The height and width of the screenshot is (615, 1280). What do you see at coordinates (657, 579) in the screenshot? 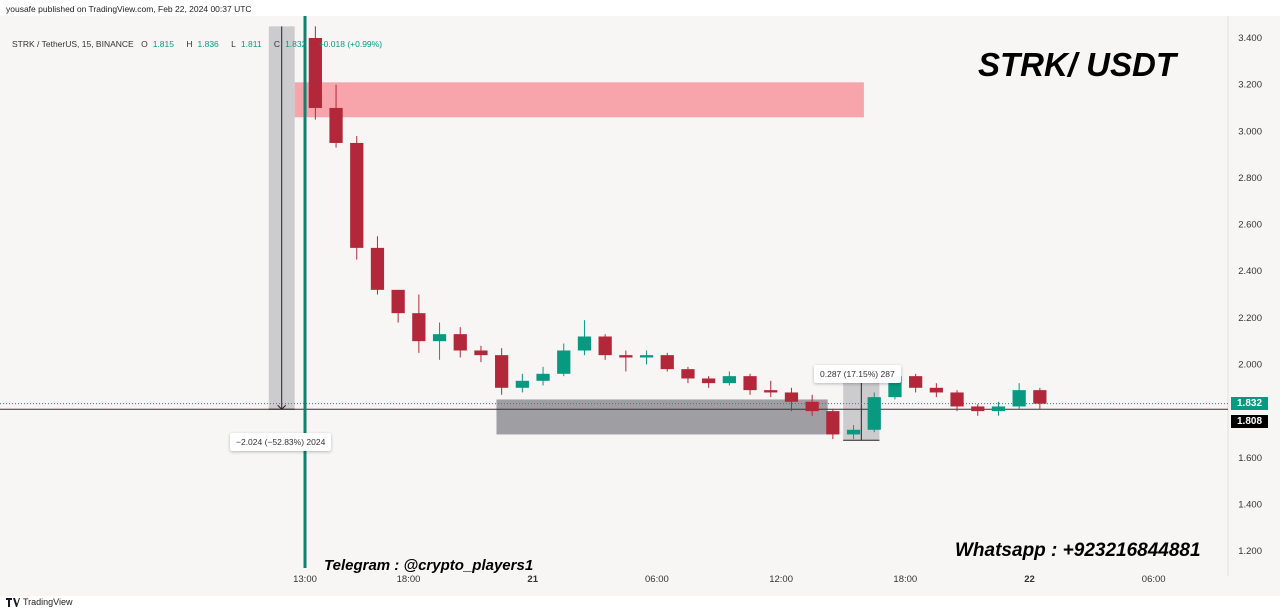
I see `time-tick-label: 06:00` at bounding box center [657, 579].